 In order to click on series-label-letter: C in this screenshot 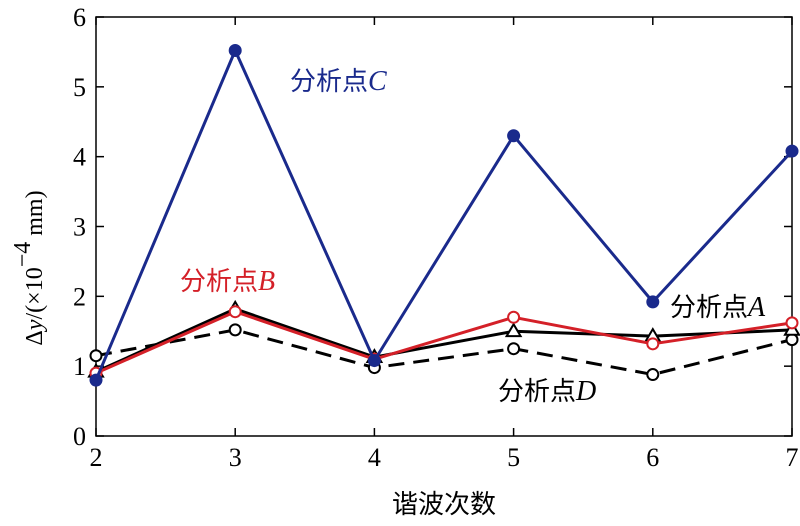, I will do `click(377, 81)`.